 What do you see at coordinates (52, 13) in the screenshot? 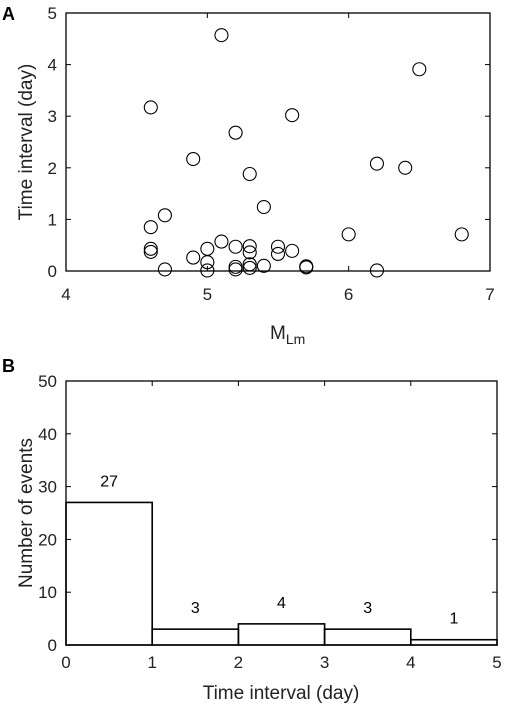
I see `panel-a-y-tick-label: 5` at bounding box center [52, 13].